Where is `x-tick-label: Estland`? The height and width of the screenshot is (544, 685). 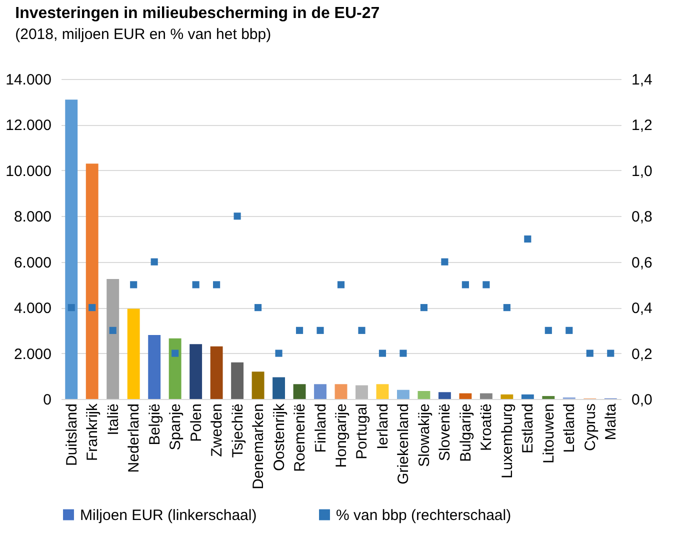
x-tick-label: Estland is located at coordinates (528, 429).